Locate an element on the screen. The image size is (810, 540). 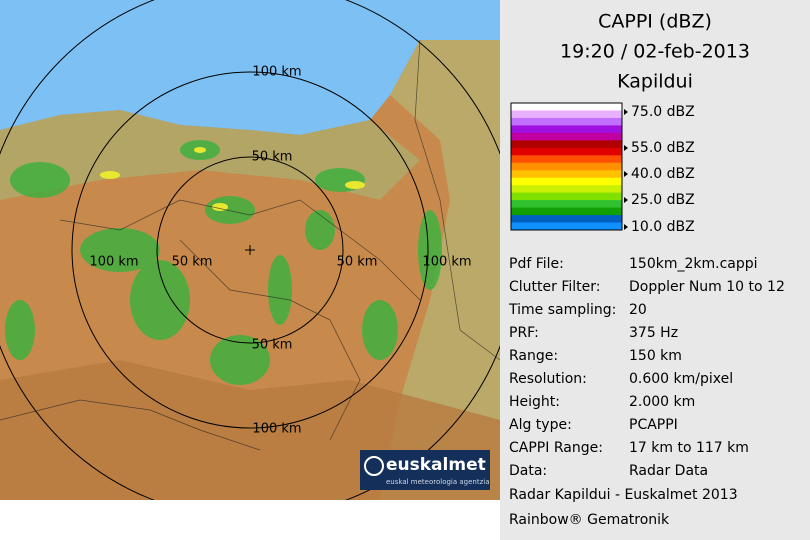
info-value: Radar Data is located at coordinates (668, 471).